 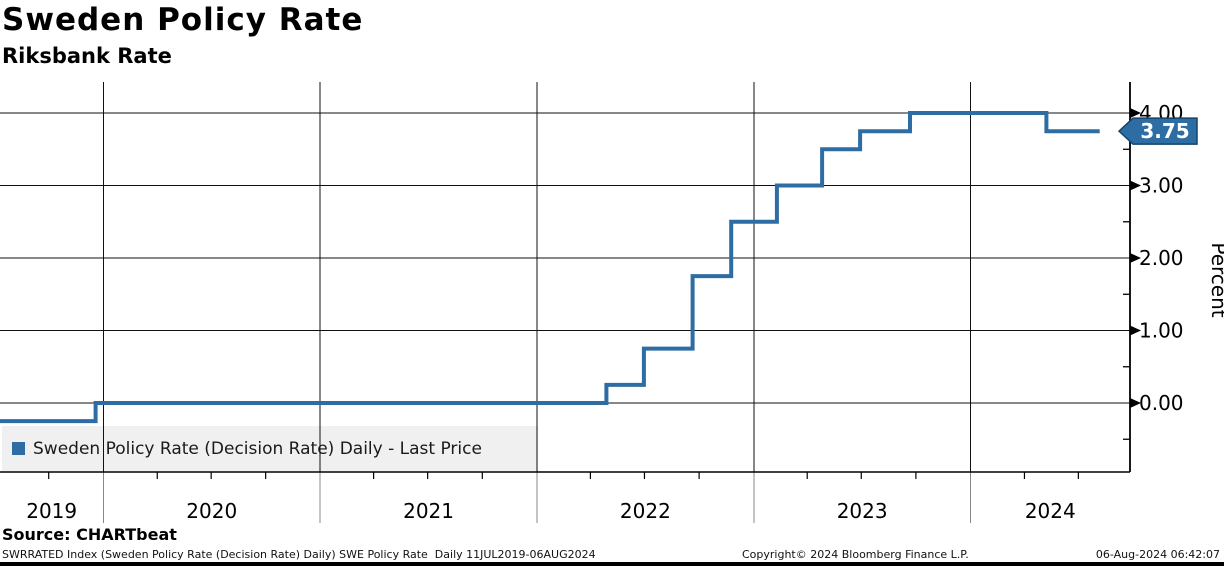 I want to click on y-tick-label: 2.00, so click(x=1161, y=258).